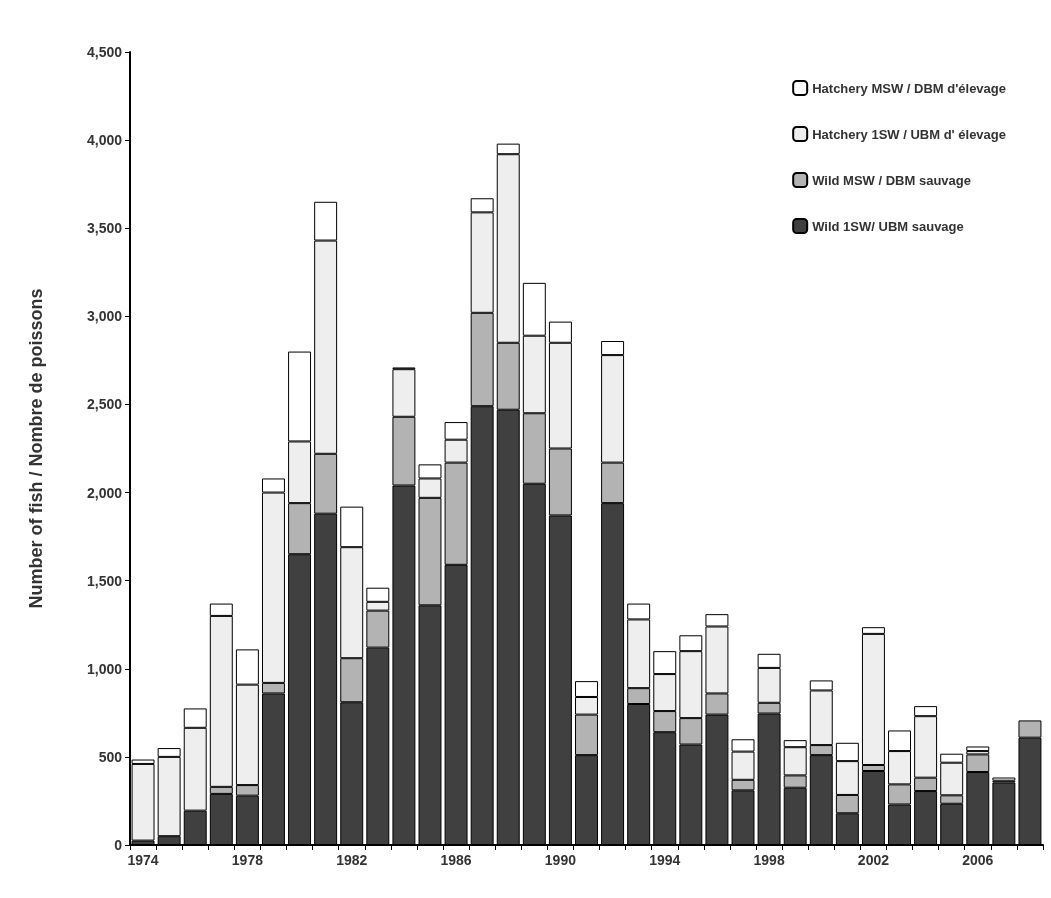 The height and width of the screenshot is (898, 1051). What do you see at coordinates (104, 580) in the screenshot?
I see `y-tick-label: 1,500` at bounding box center [104, 580].